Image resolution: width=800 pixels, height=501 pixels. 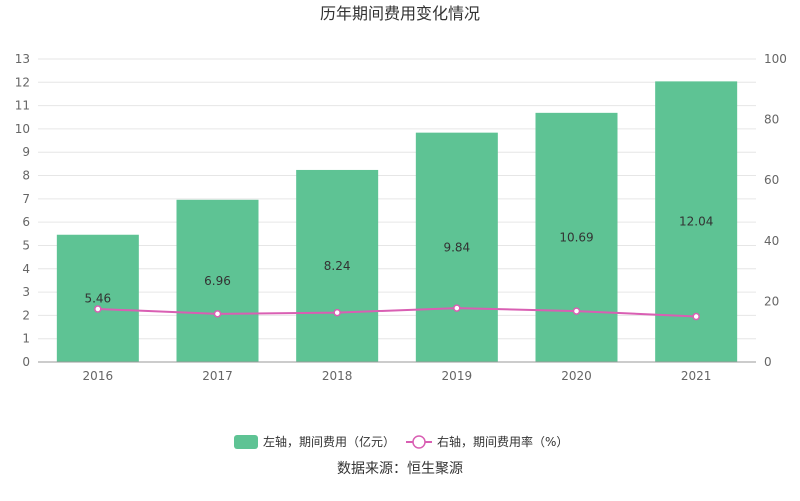 I want to click on legend-swatch-marker, so click(x=419, y=442).